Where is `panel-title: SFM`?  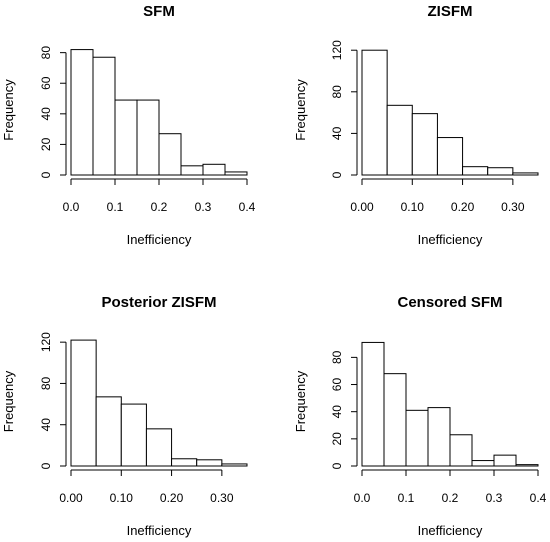 panel-title: SFM is located at coordinates (159, 11).